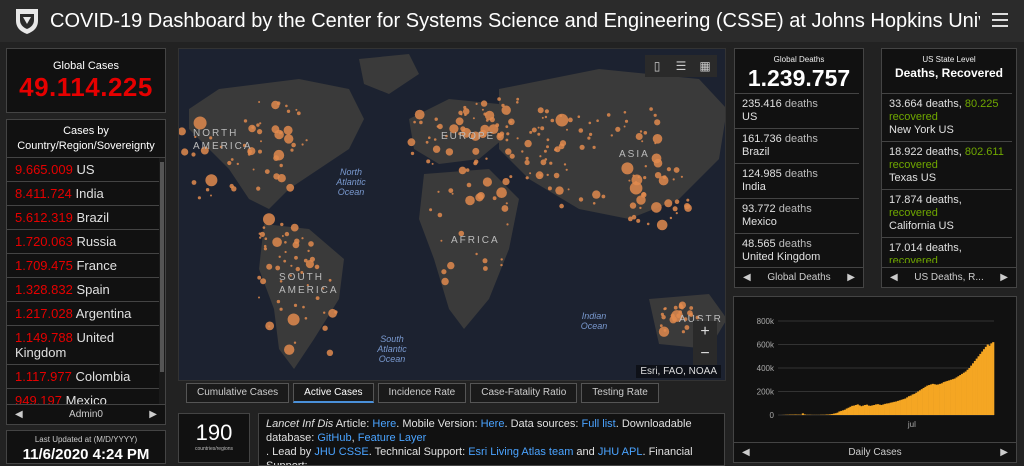 This screenshot has height=466, width=1024. I want to click on tab-incidence-rate: Incidence Rate, so click(422, 393).